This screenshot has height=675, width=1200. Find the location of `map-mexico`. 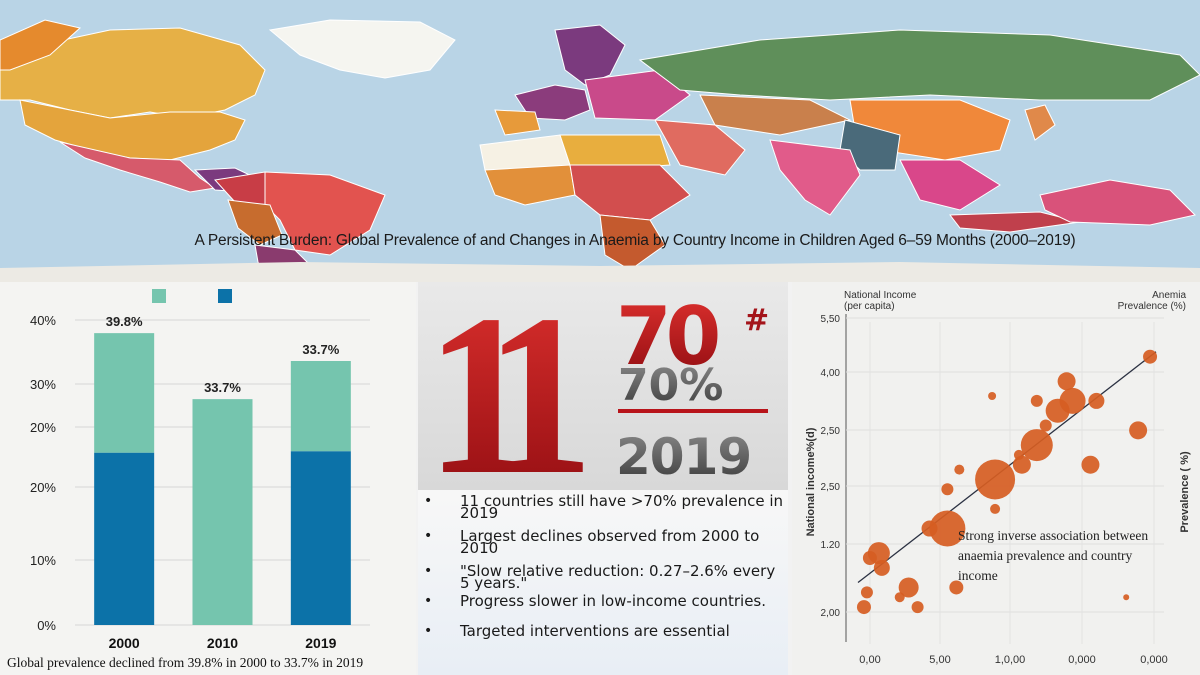

map-mexico is located at coordinates (138, 167).